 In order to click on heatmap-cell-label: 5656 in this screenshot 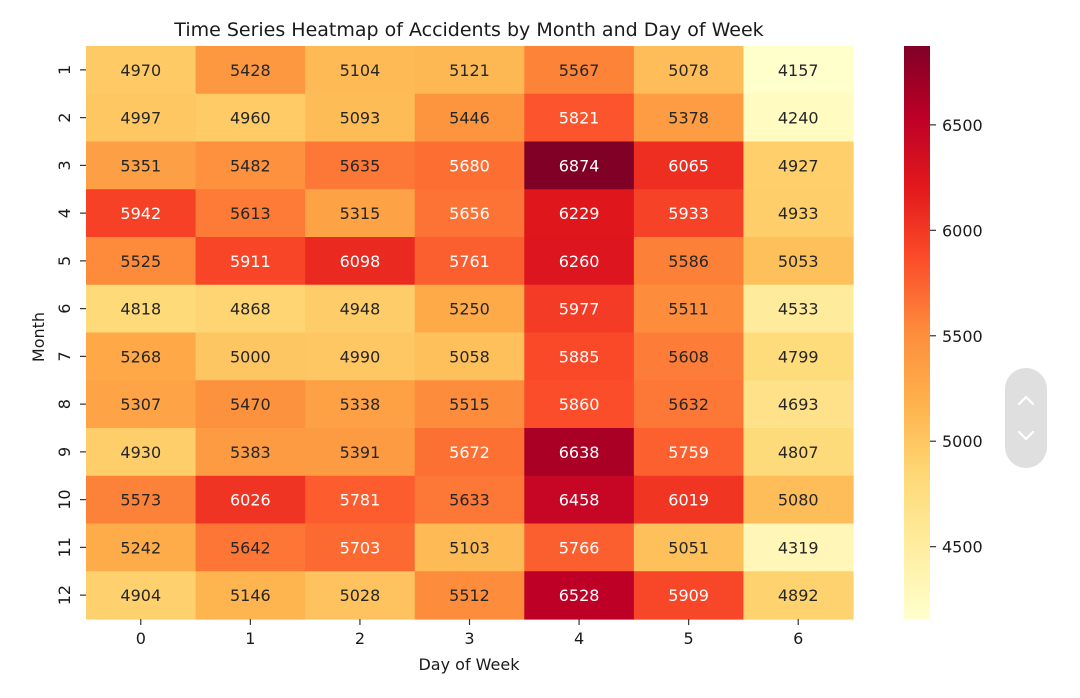, I will do `click(469, 213)`.